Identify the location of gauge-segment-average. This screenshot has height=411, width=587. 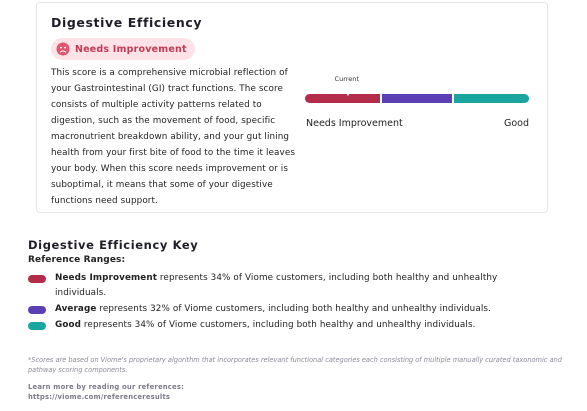
(418, 98).